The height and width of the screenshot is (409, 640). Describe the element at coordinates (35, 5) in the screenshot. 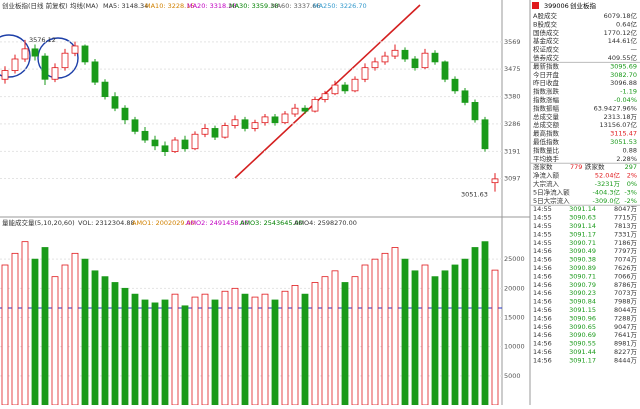

I see `chart-title: 创业板指(日线 前复权)` at that location.